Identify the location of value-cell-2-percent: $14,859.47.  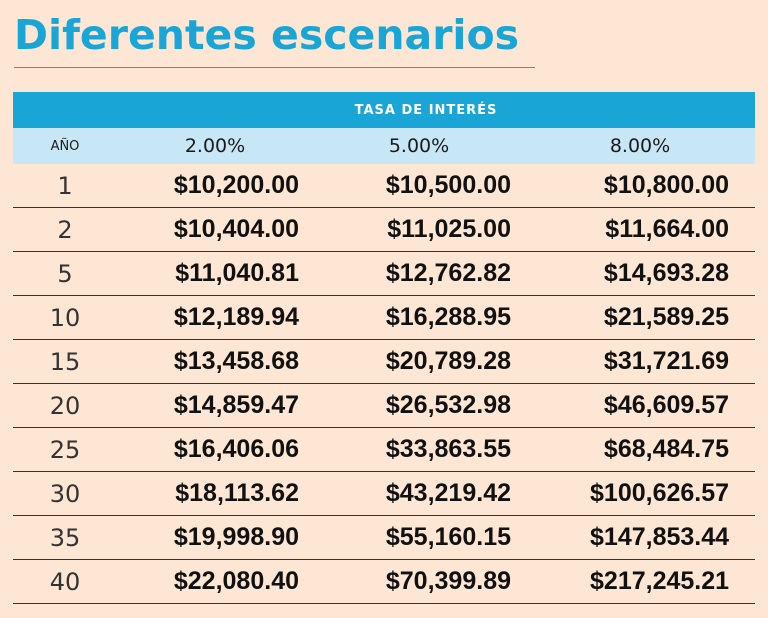
(215, 405).